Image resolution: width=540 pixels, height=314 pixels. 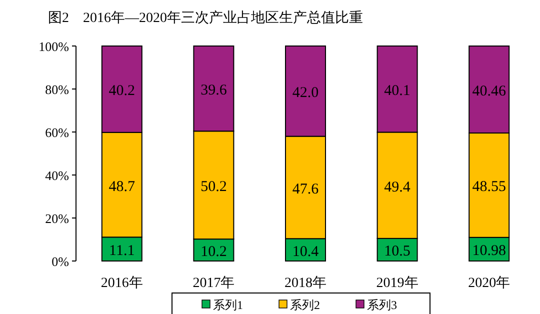 What do you see at coordinates (305, 283) in the screenshot?
I see `x-tick-label: 2018年` at bounding box center [305, 283].